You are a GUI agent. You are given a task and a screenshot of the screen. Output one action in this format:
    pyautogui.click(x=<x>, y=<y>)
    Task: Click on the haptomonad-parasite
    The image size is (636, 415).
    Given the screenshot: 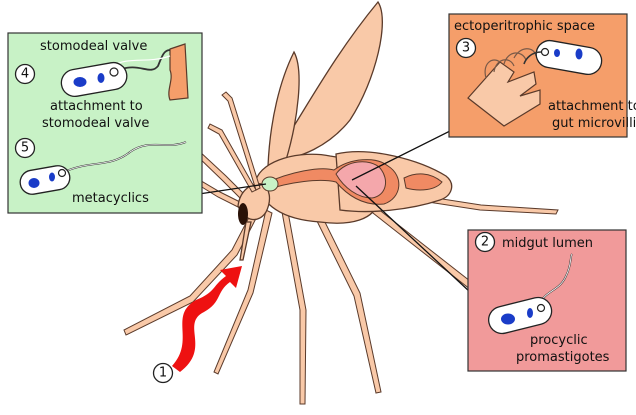 What is the action you would take?
    pyautogui.click(x=115, y=73)
    